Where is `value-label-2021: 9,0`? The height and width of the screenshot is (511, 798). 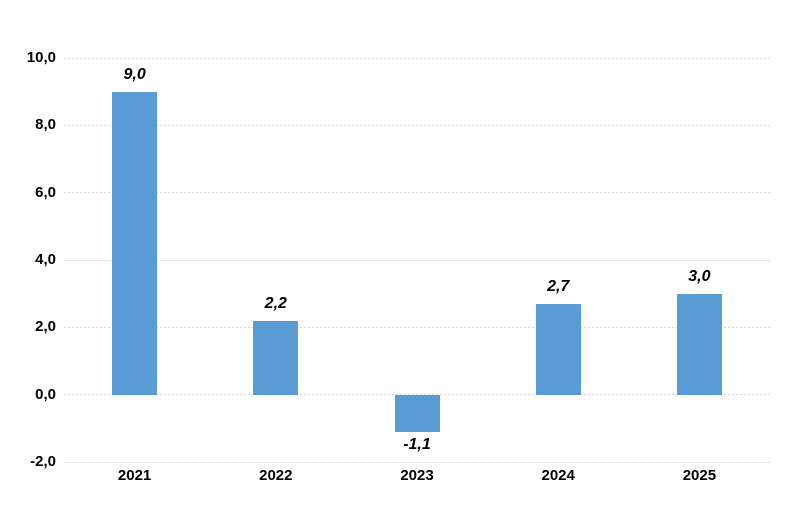 value-label-2021: 9,0 is located at coordinates (134, 74).